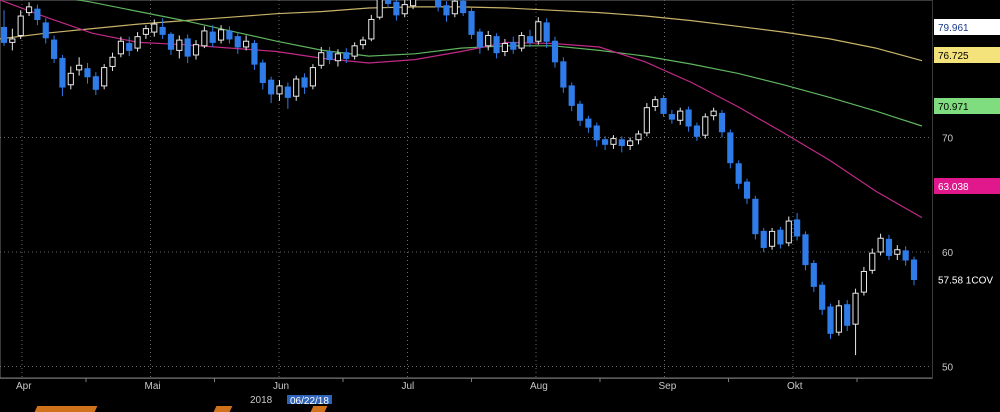 The image size is (1000, 412). I want to click on x-tick-label: Mai, so click(153, 386).